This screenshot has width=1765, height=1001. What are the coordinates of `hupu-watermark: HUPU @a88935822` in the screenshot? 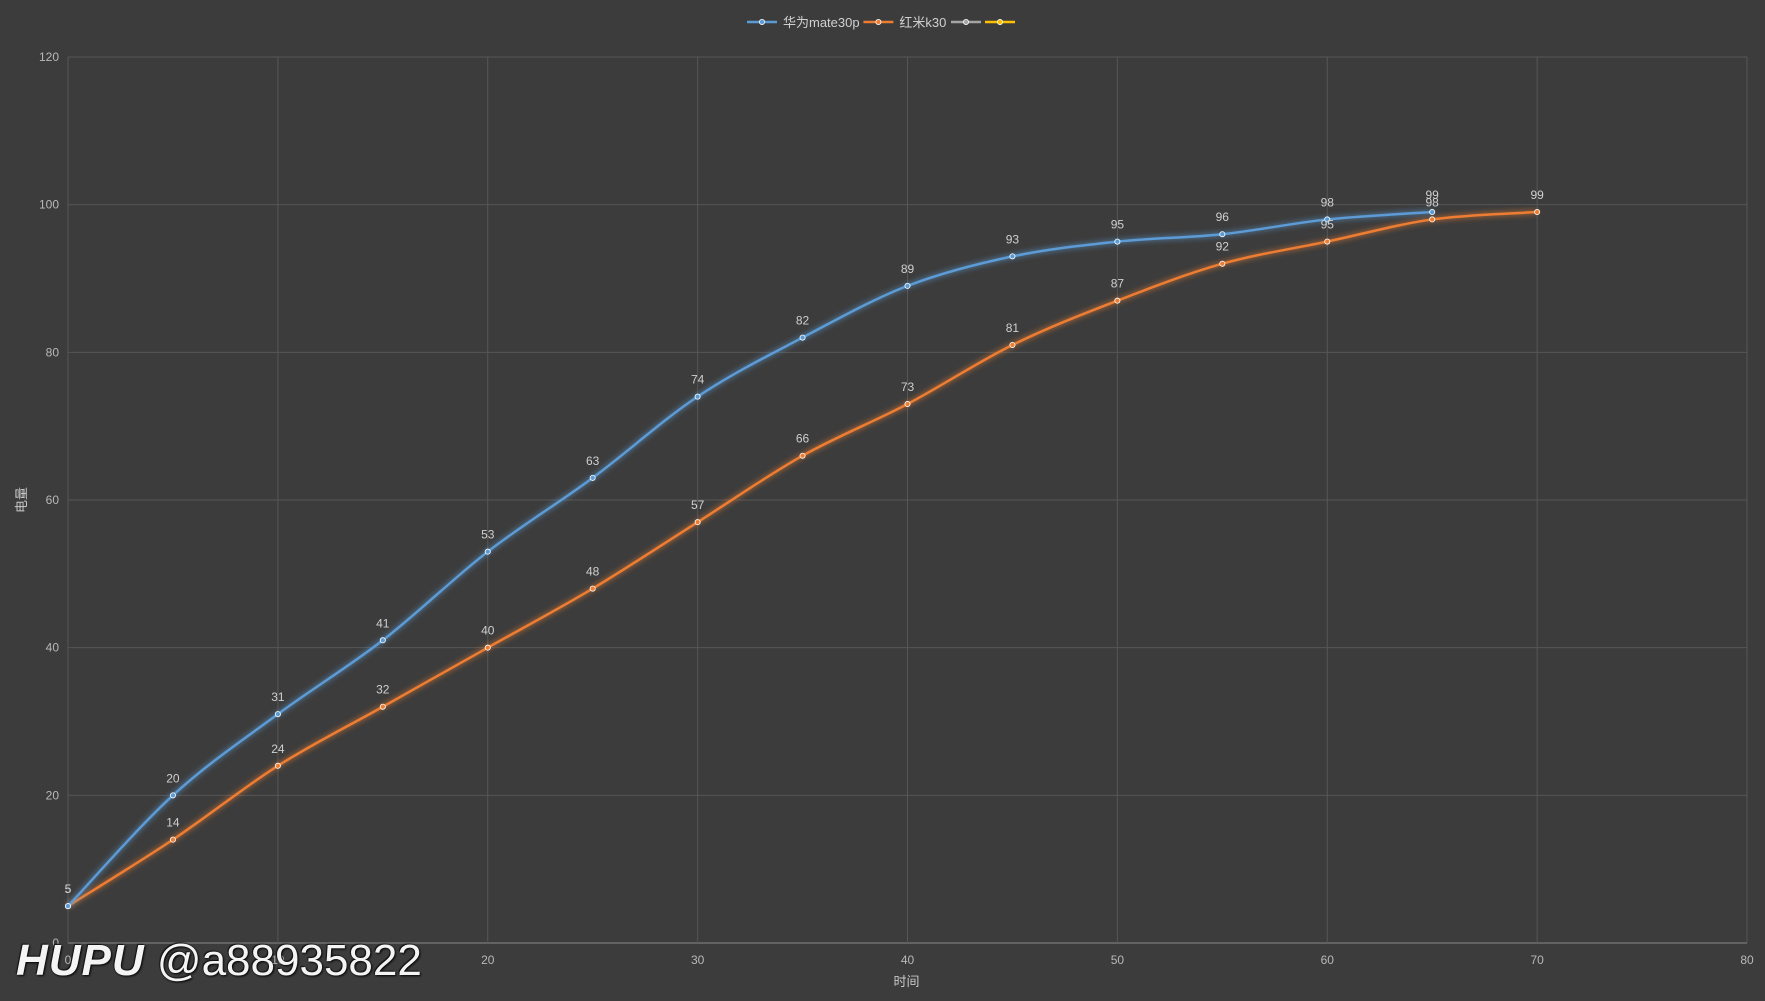 It's located at (219, 961).